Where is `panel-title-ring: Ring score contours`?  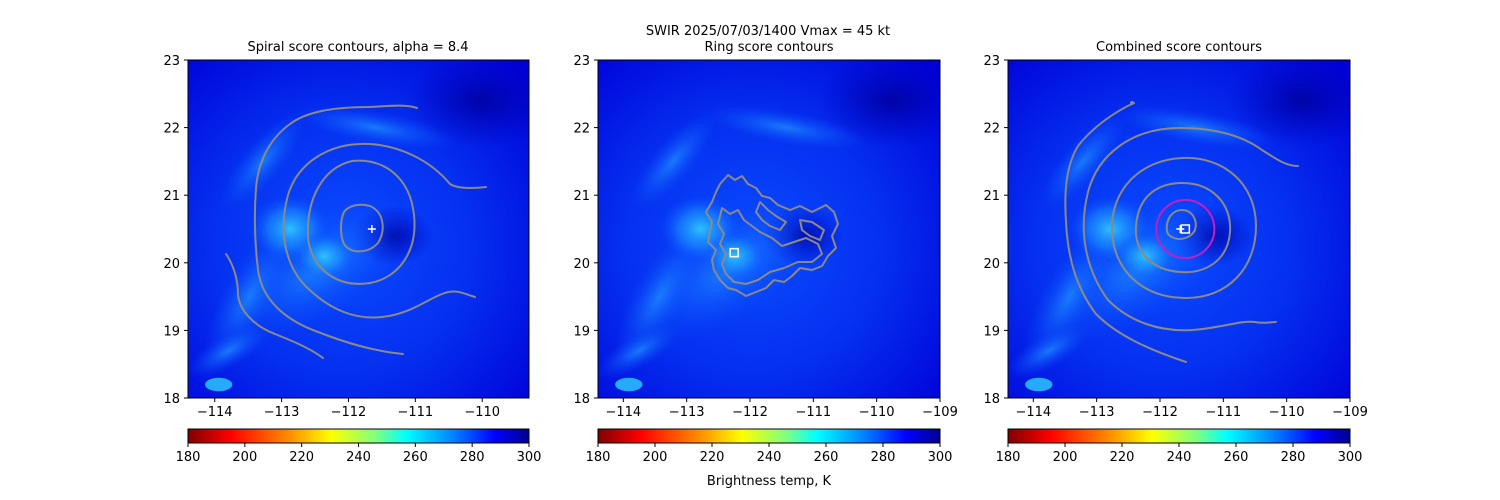 panel-title-ring: Ring score contours is located at coordinates (768, 47).